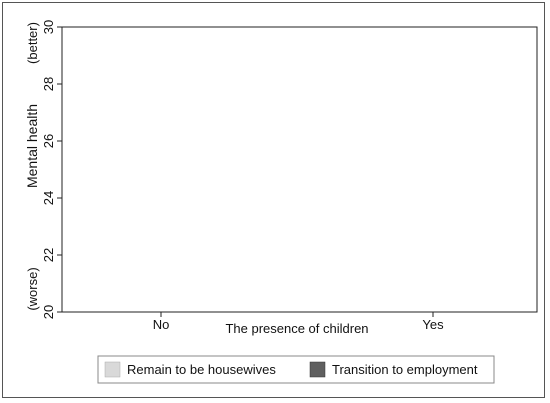 The height and width of the screenshot is (403, 550). Describe the element at coordinates (405, 369) in the screenshot. I see `legend-label-employment: Transition to employment` at that location.